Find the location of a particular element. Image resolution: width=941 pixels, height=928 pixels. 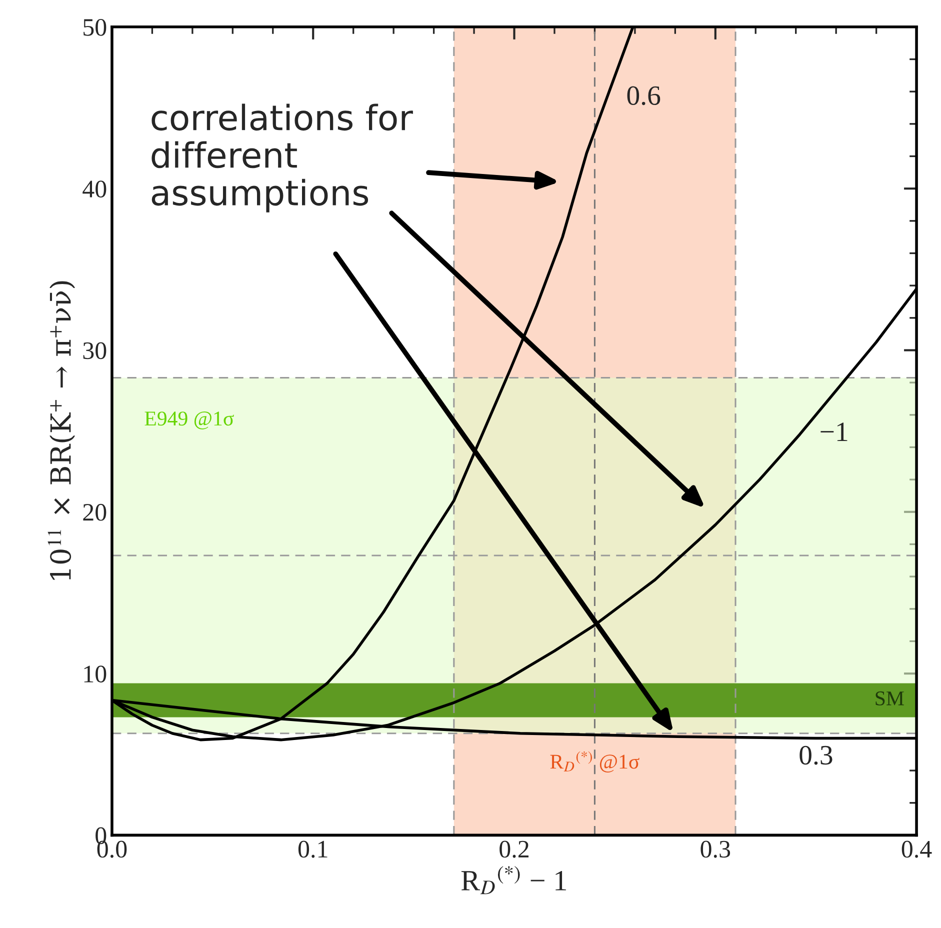

band-label: R$_{D}$$^{(*)}$ @1σ is located at coordinates (595, 762).